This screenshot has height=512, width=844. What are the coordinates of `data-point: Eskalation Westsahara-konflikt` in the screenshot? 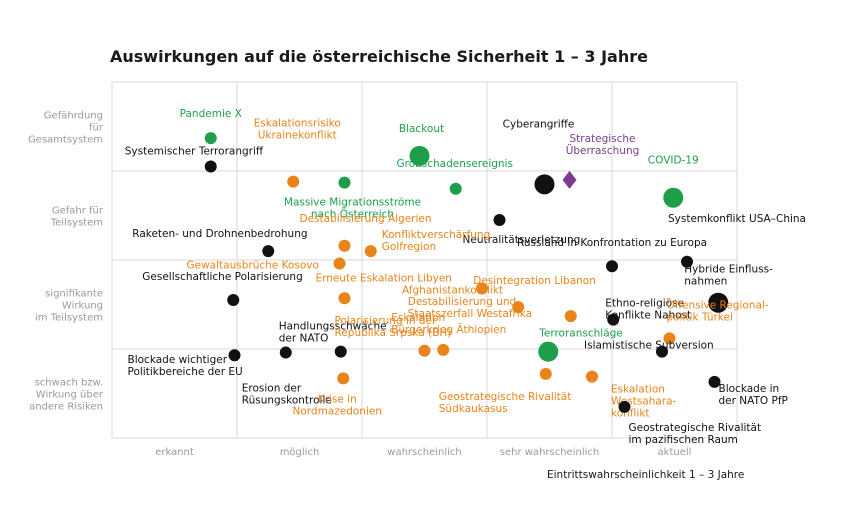 It's located at (631, 395).